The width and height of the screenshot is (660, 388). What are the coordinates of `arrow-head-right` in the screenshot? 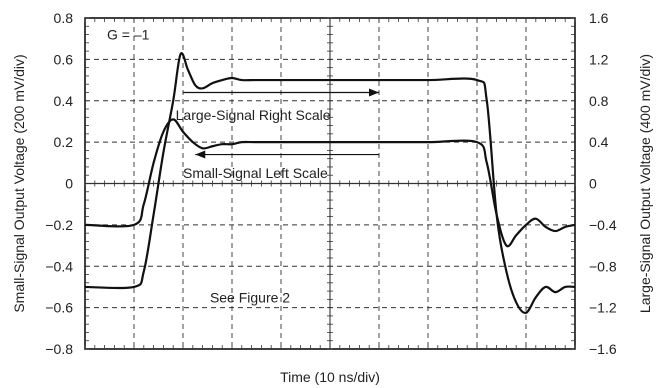 It's located at (374, 92).